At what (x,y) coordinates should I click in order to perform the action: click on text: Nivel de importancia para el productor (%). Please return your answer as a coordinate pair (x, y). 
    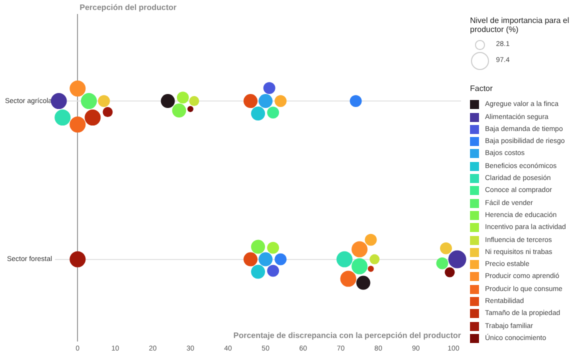
    Looking at the image, I should click on (520, 25).